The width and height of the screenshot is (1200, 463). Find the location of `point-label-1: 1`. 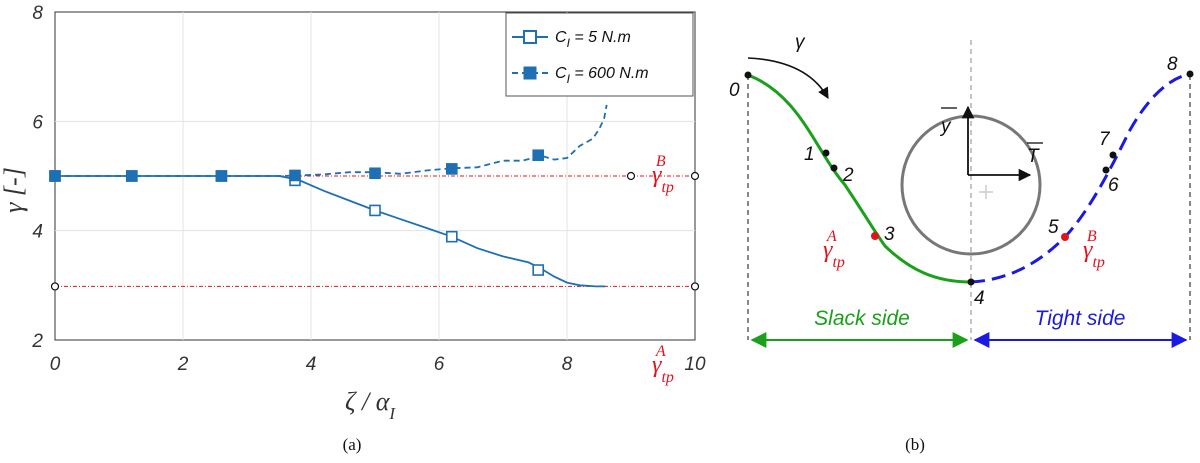

point-label-1: 1 is located at coordinates (809, 154).